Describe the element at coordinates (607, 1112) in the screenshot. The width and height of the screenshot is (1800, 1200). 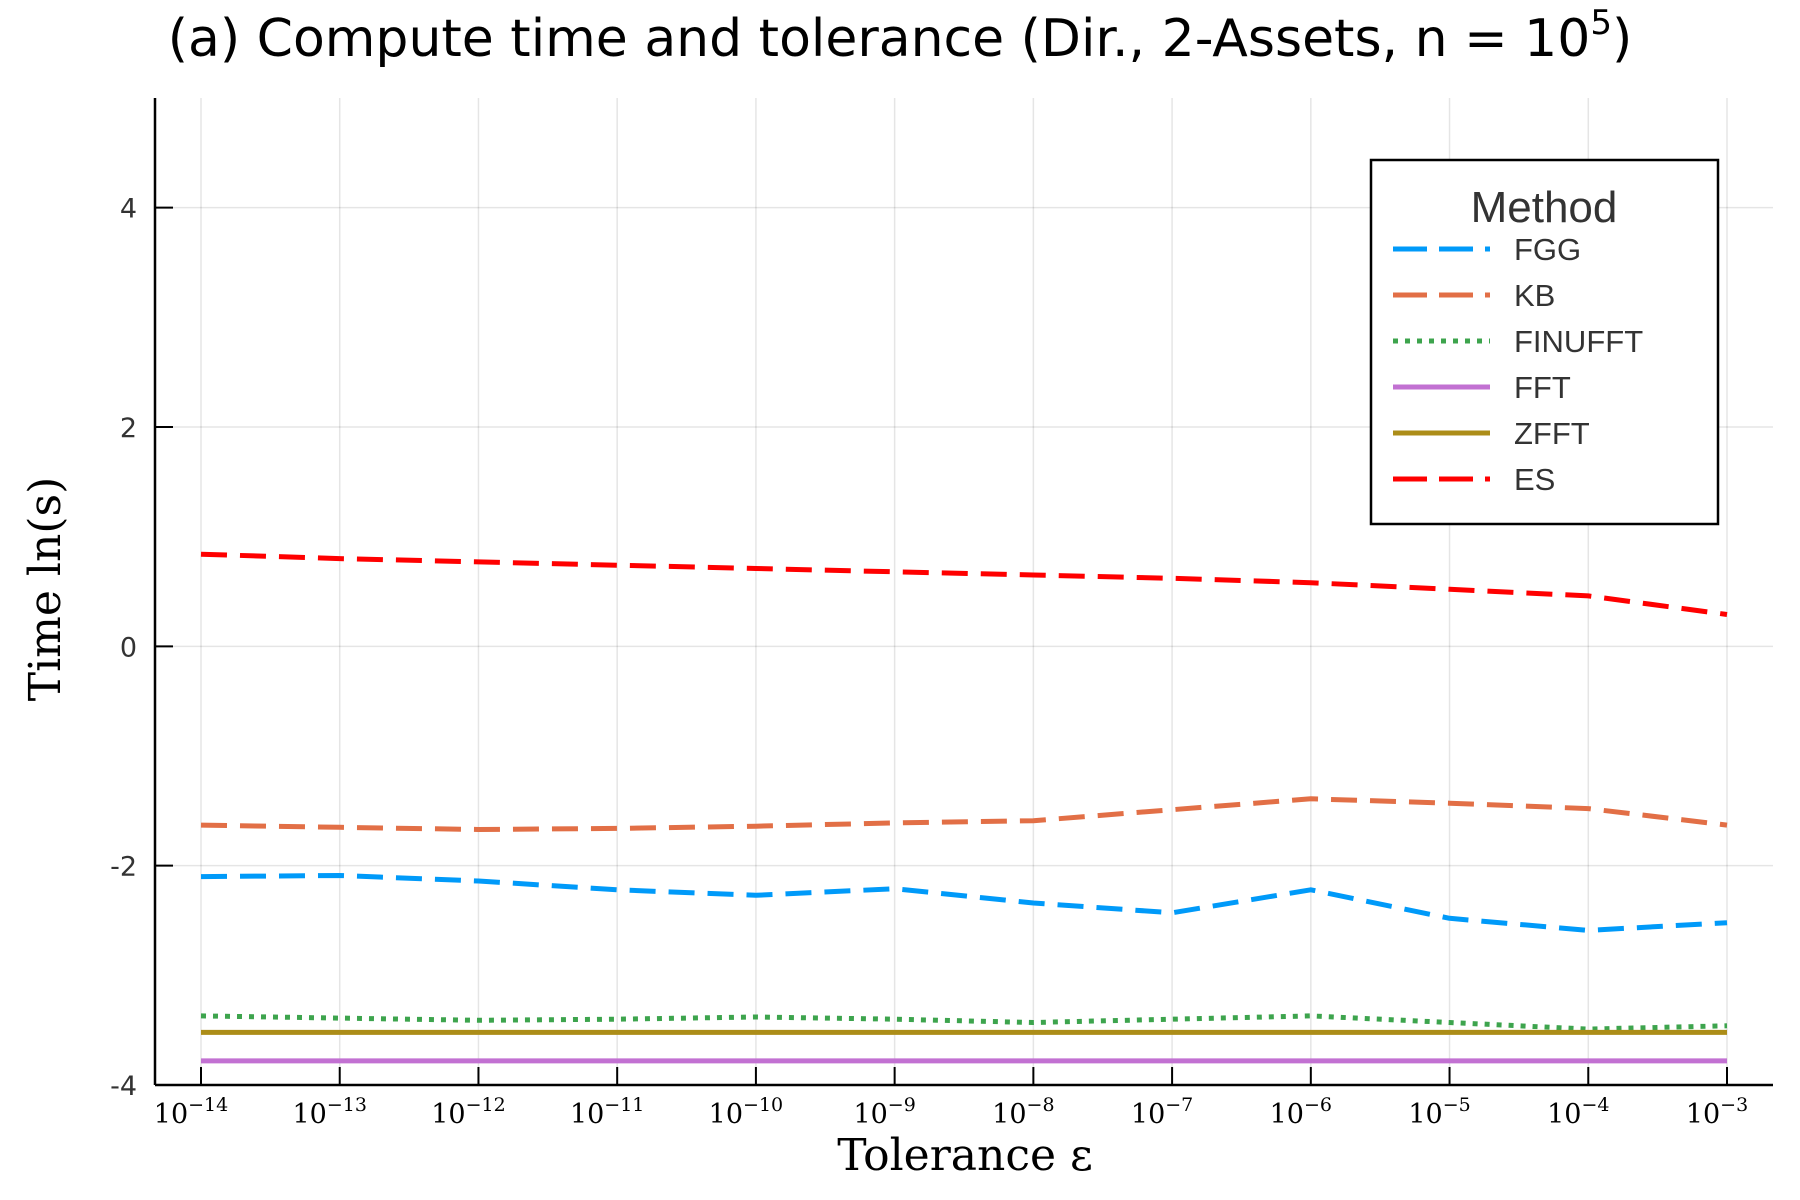
I see `x-tick-label: 10⁻¹¹` at that location.